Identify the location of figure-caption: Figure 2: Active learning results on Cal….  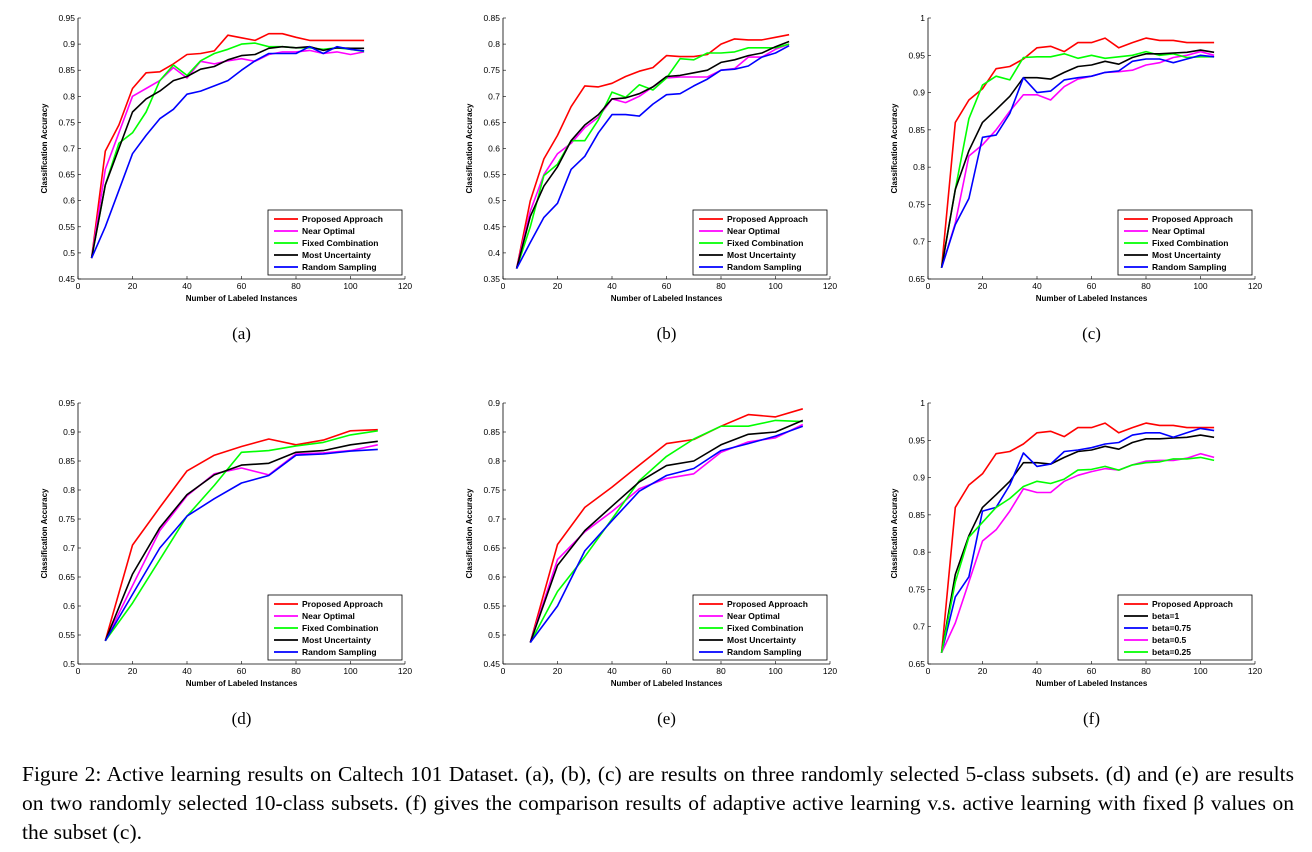
(658, 803).